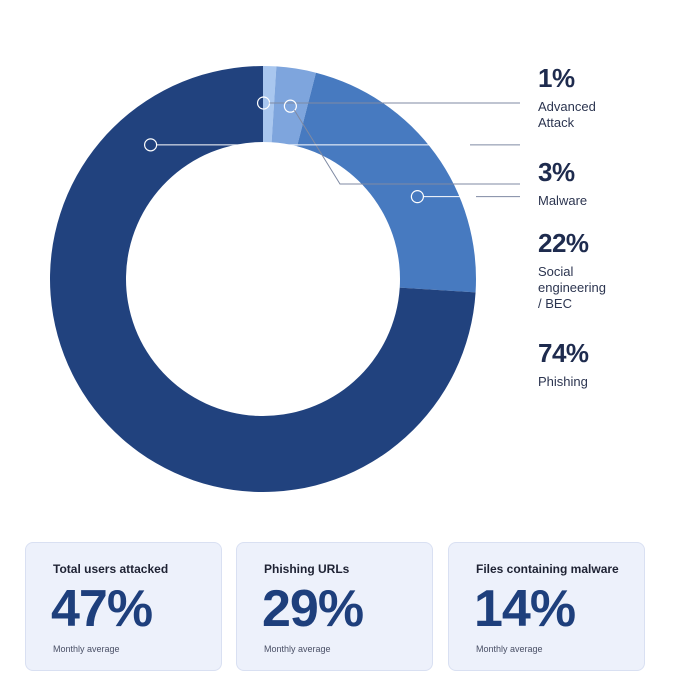 This screenshot has height=697, width=686. I want to click on slice-label-phishing: Phishing, so click(563, 381).